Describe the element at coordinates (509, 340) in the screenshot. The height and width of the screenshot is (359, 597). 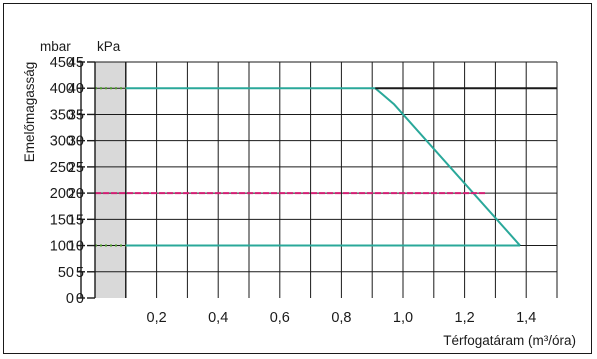
I see `x-axis-label: Térfogatáram (m³/óra)` at that location.